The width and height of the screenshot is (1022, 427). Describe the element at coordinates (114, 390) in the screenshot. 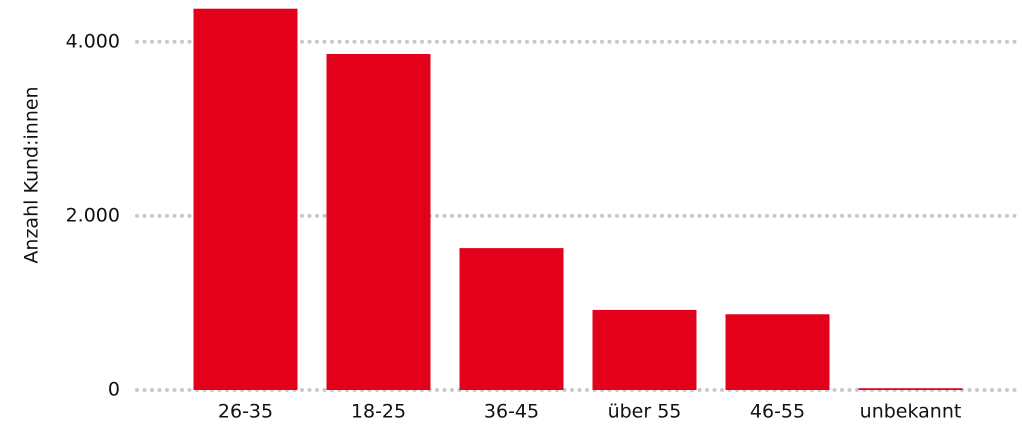

I see `y-tick-label: 0` at that location.